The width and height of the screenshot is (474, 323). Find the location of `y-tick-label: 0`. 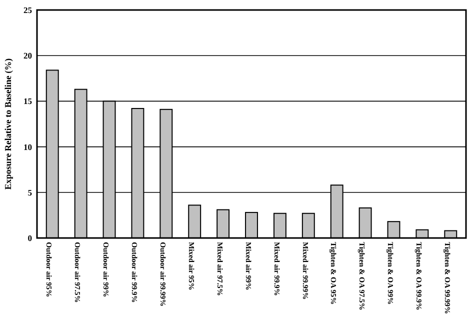

y-tick-label: 0 is located at coordinates (30, 237).